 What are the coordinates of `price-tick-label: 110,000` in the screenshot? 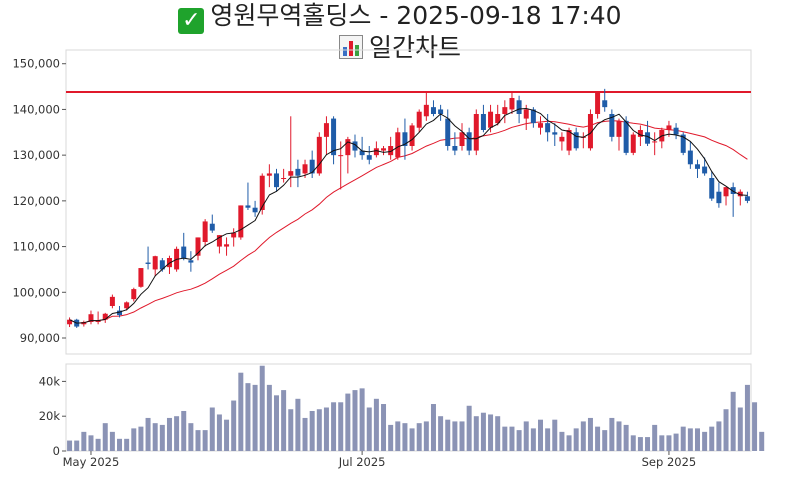 It's located at (36, 247).